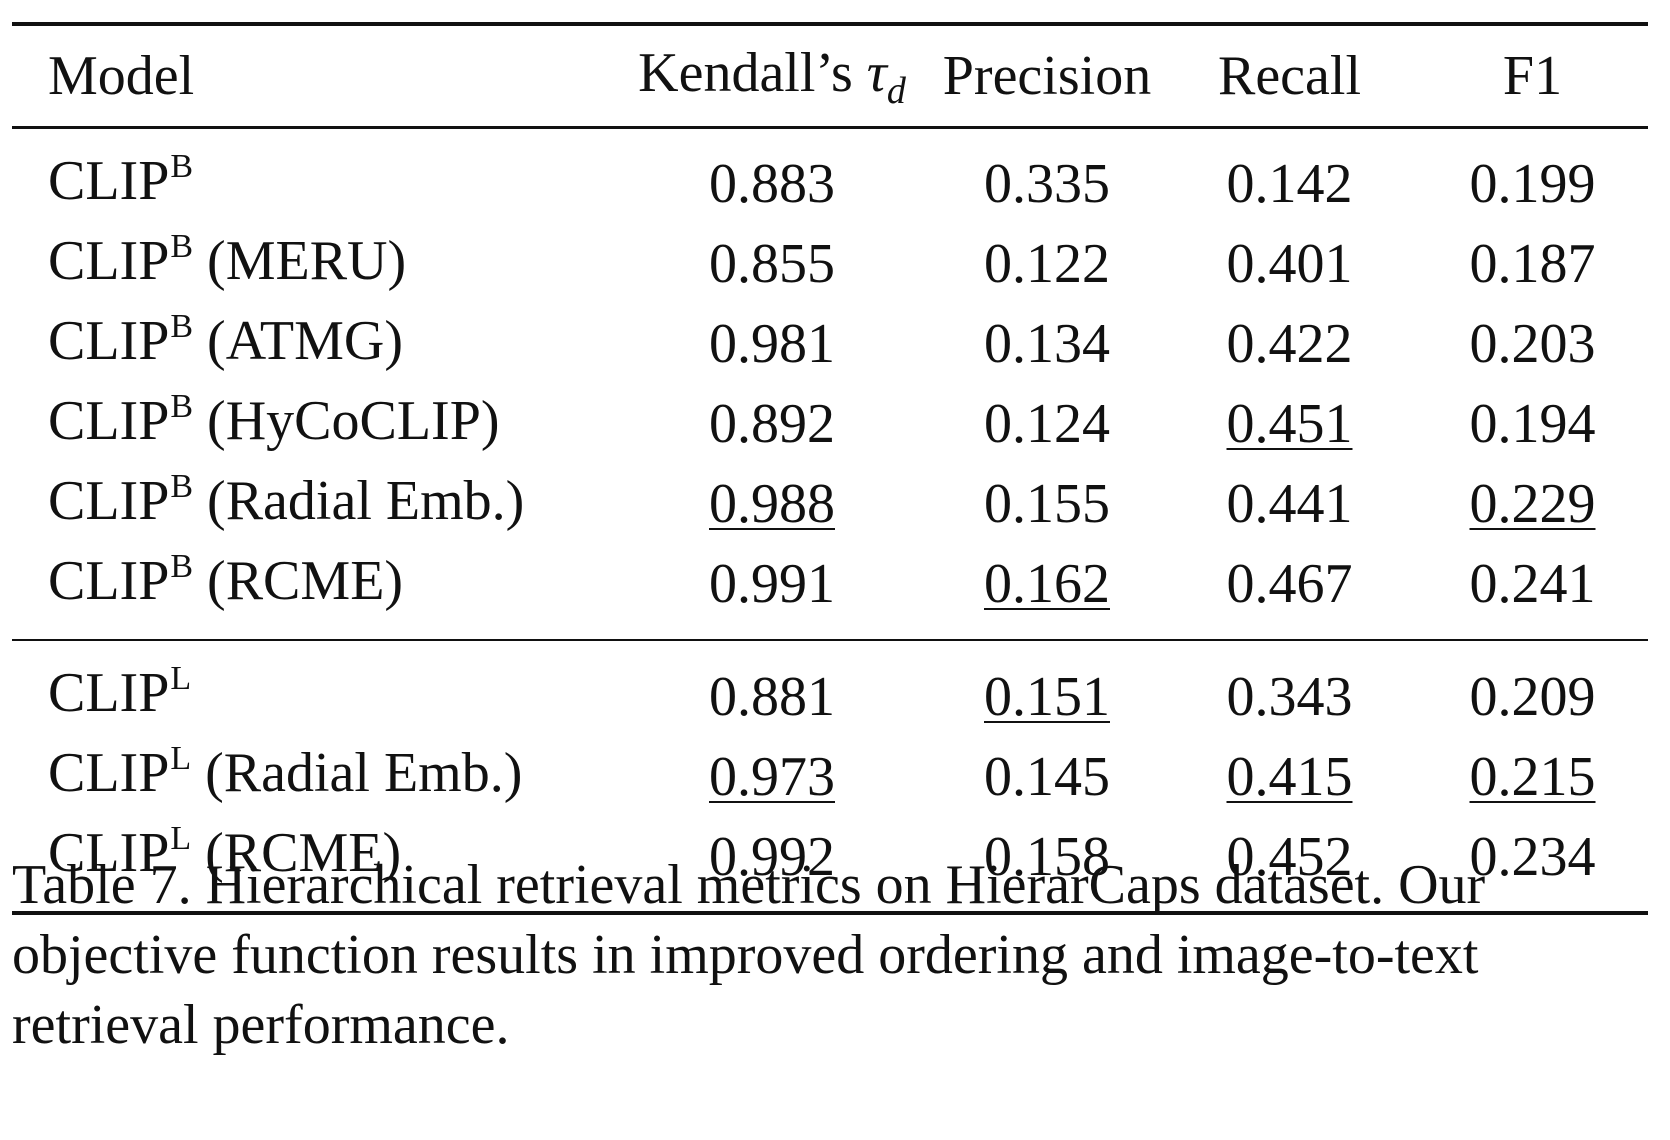  Describe the element at coordinates (1289, 75) in the screenshot. I see `header-recall: Recall` at that location.